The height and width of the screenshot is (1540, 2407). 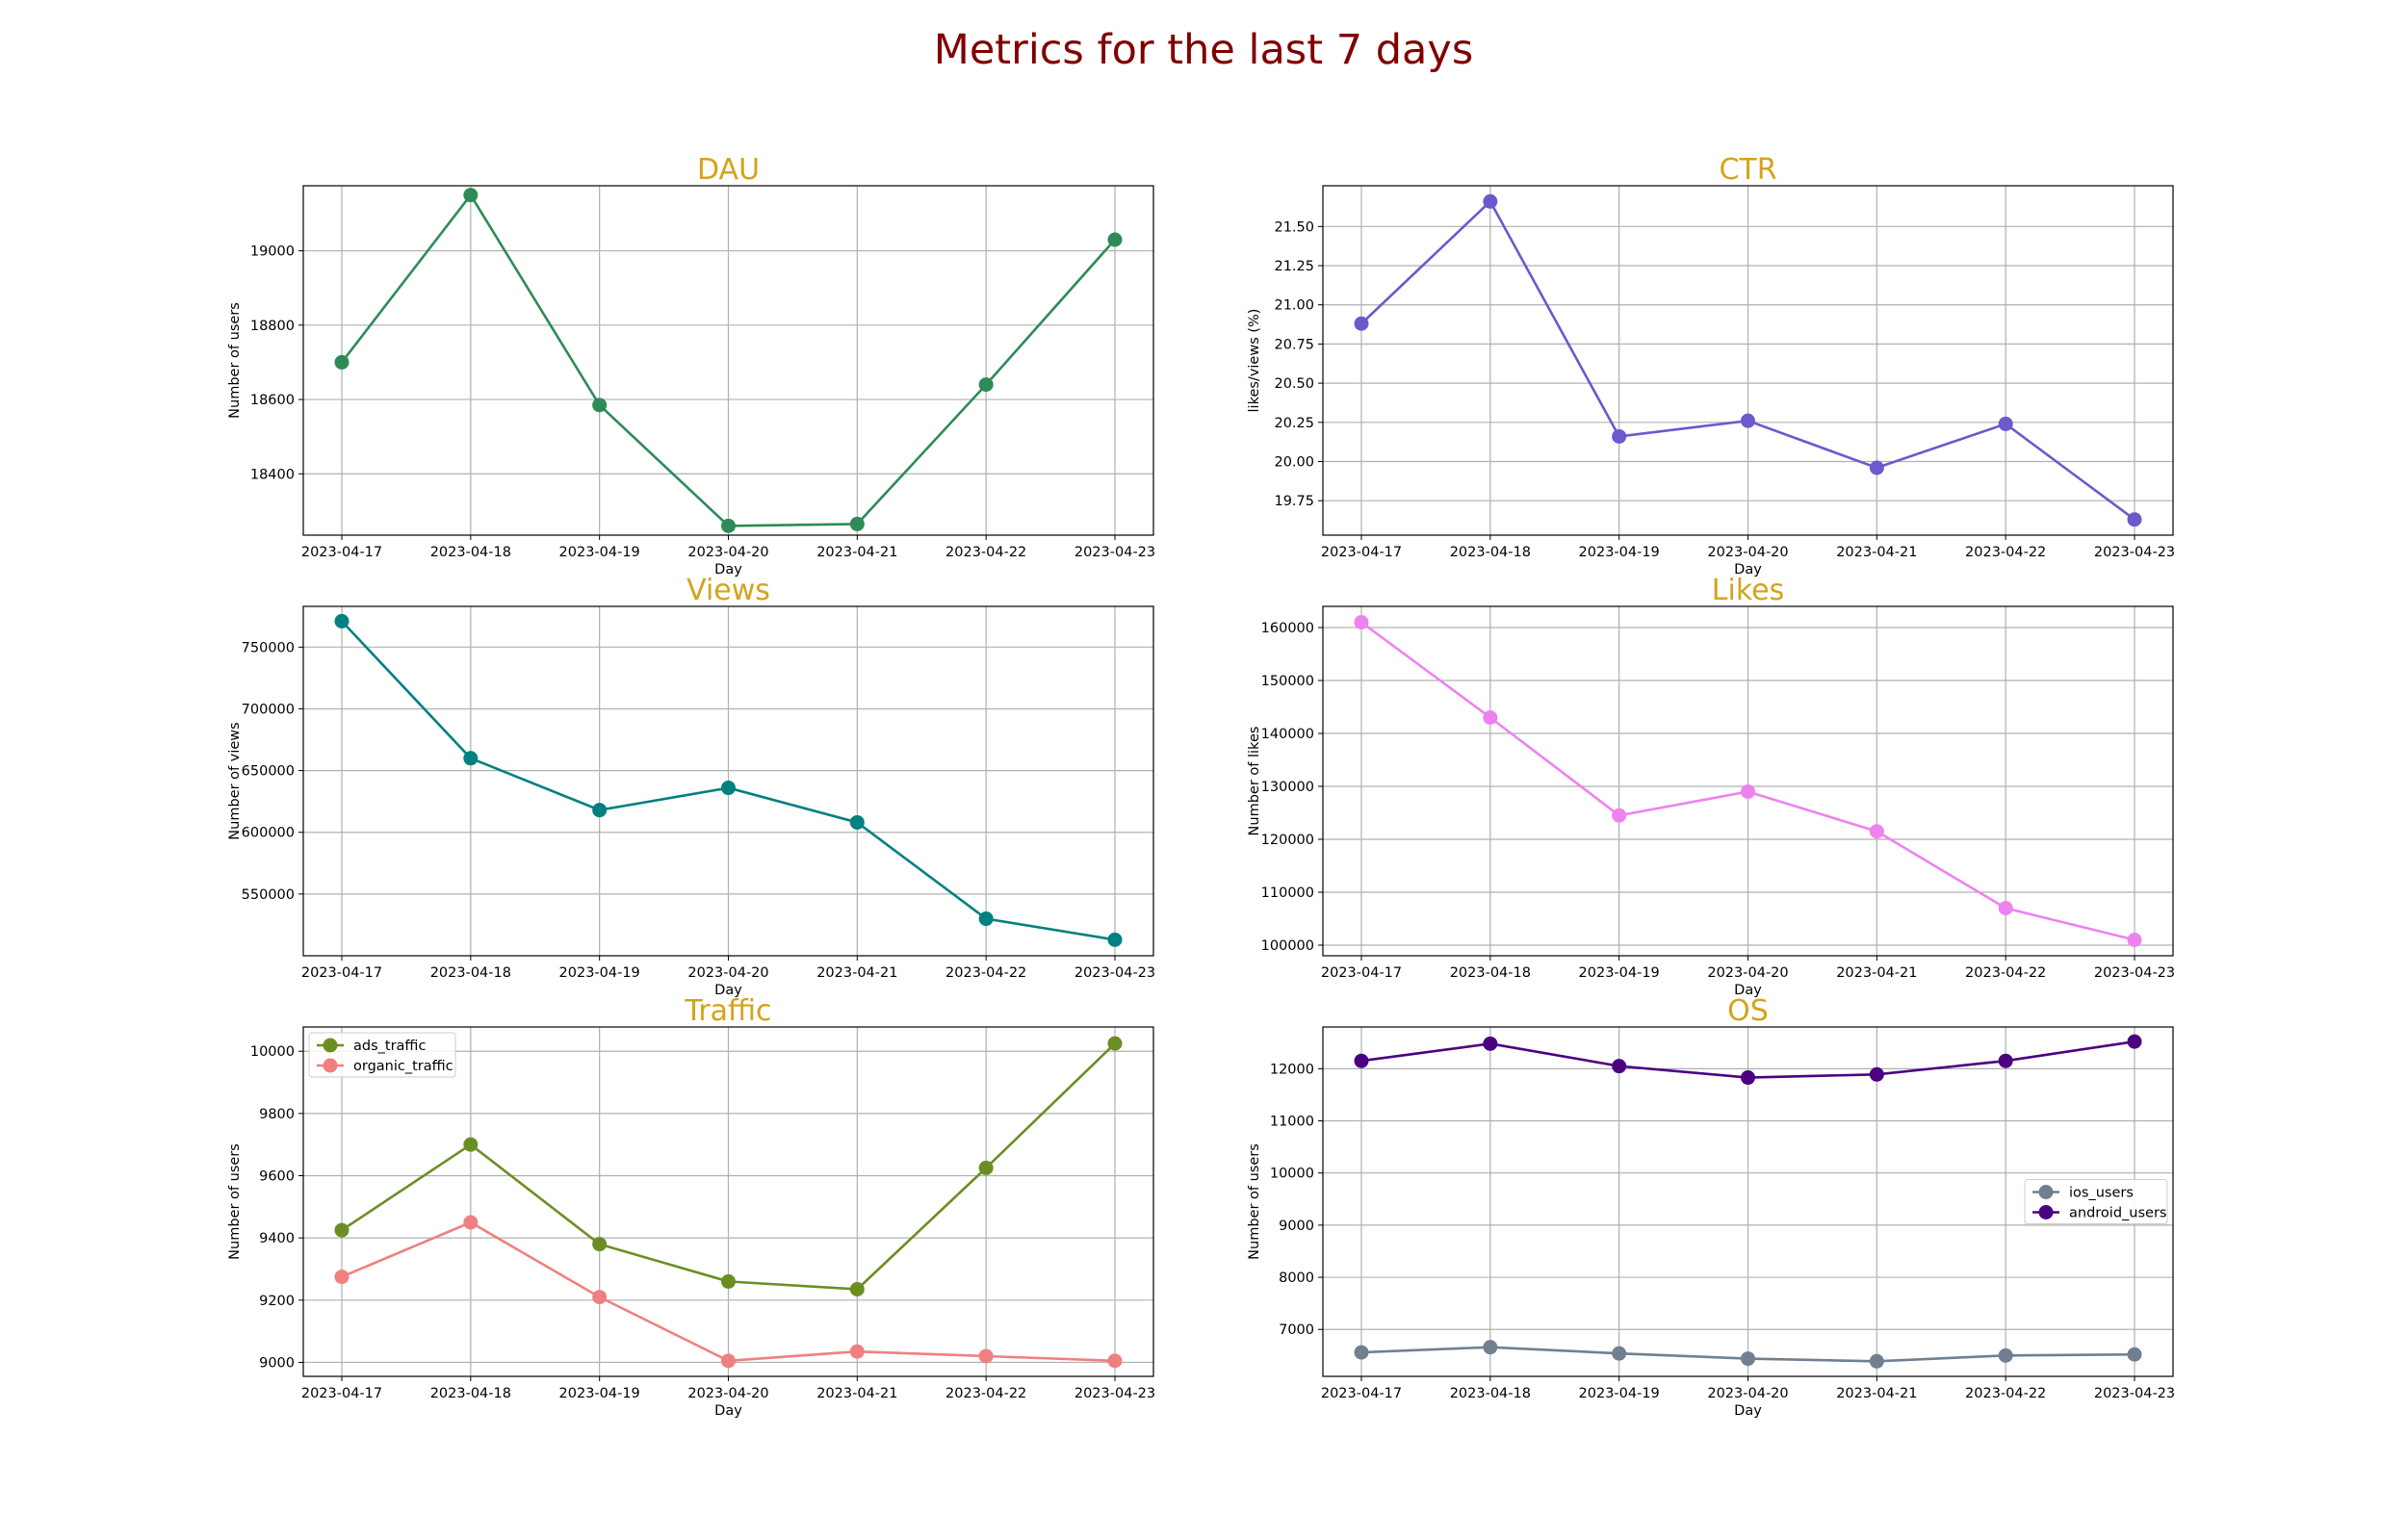 What do you see at coordinates (1287, 681) in the screenshot?
I see `y-tick-label: 150000` at bounding box center [1287, 681].